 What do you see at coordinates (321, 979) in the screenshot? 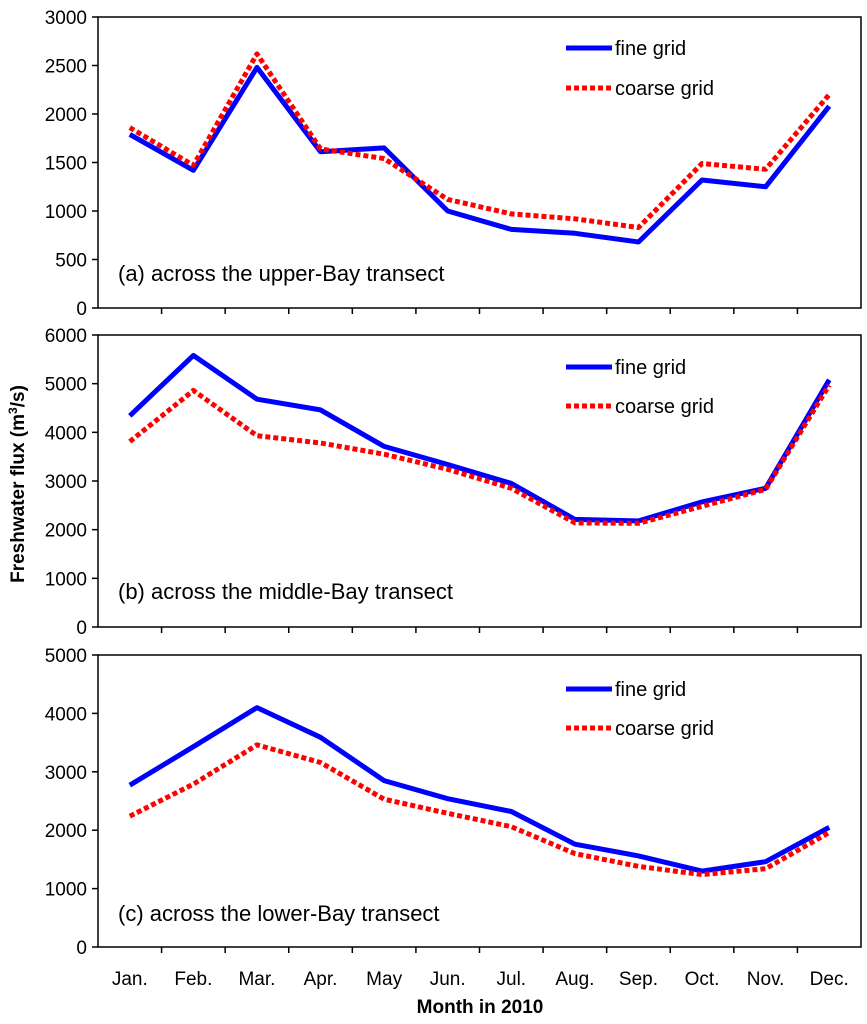
I see `x-tick-label: Apr.` at bounding box center [321, 979].